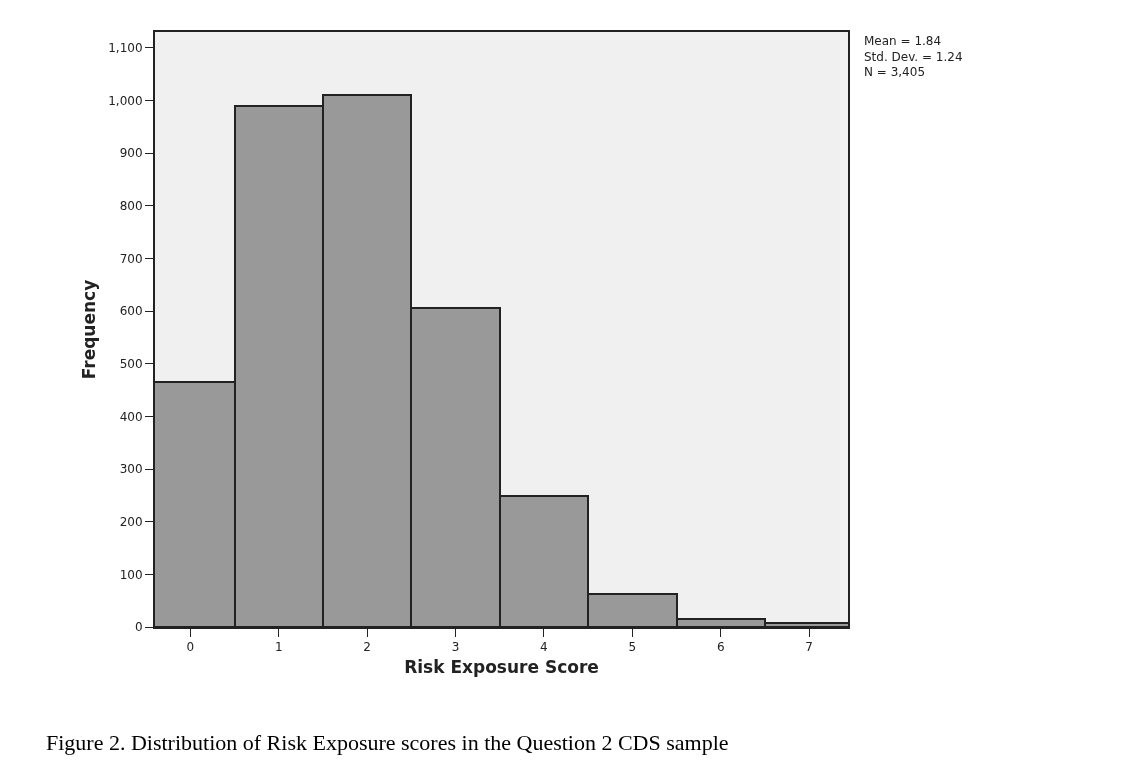 The image size is (1125, 782). Describe the element at coordinates (131, 153) in the screenshot. I see `y-tick-label: 900` at that location.